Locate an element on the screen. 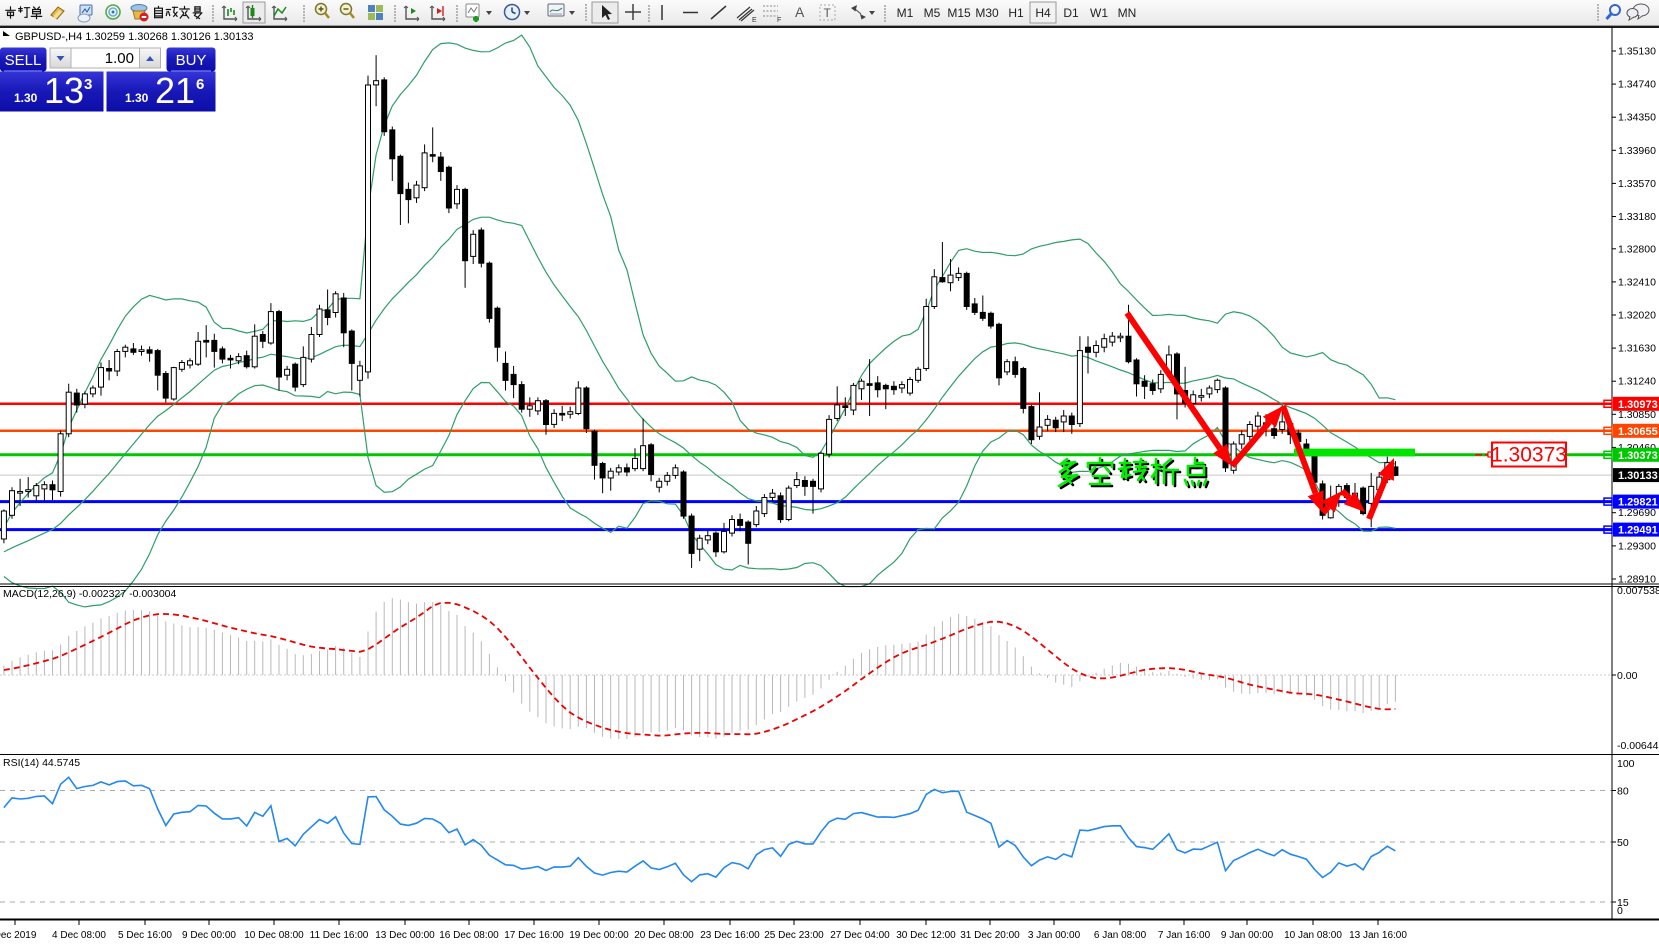 Image resolution: width=1659 pixels, height=949 pixels. svg-text: 1.29821 is located at coordinates (1638, 503).